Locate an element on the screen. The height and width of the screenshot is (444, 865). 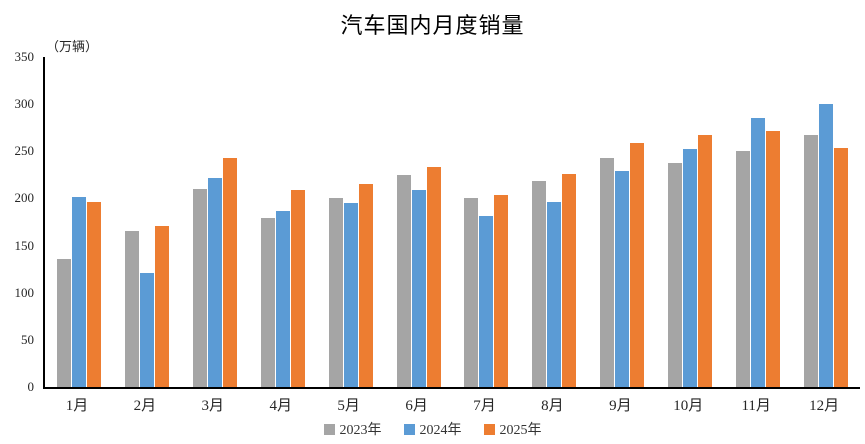
x-tick-label: 8月 is located at coordinates (552, 406).